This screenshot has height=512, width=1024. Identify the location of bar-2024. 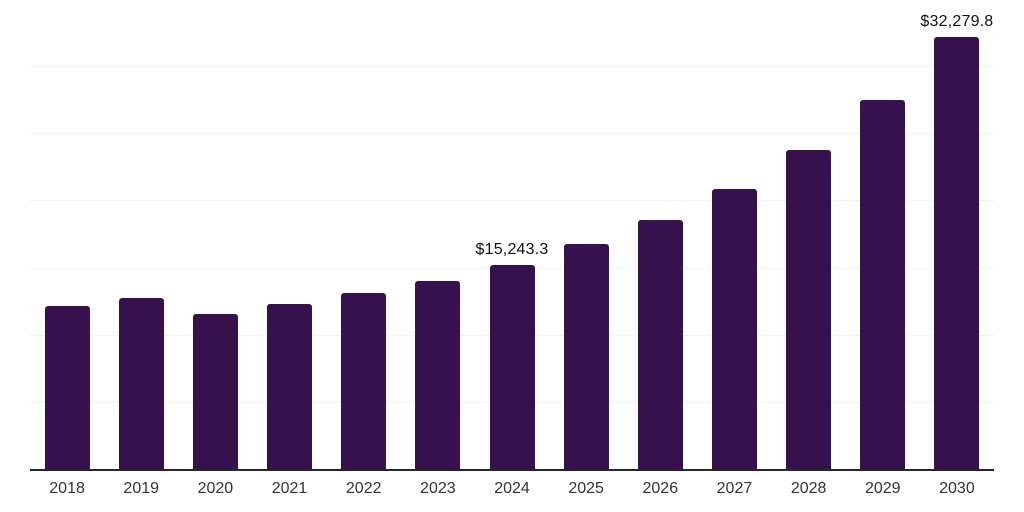
(512, 367).